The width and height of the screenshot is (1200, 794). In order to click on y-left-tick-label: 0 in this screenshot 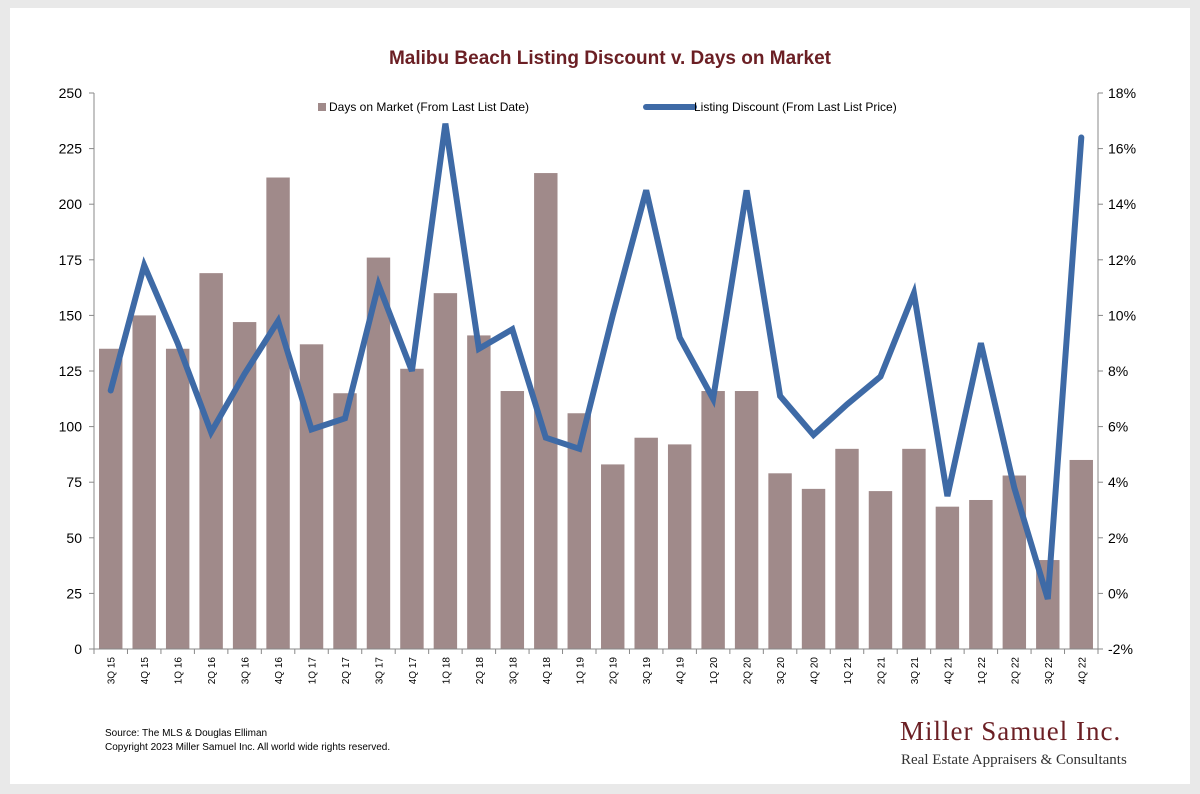, I will do `click(78, 649)`.